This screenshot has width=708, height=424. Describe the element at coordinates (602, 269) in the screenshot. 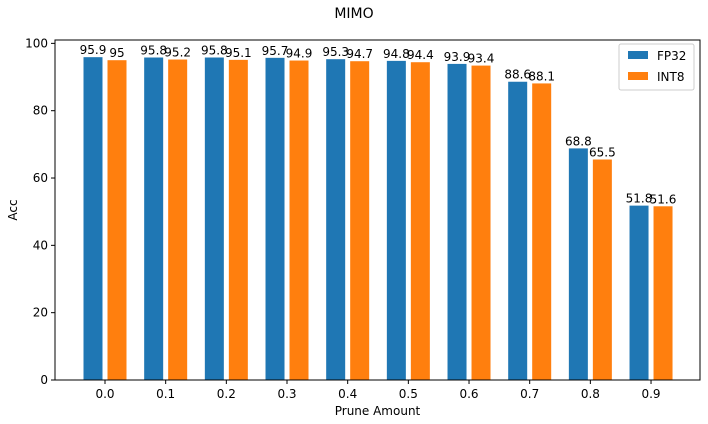

I see `bar-int8-0.8` at that location.